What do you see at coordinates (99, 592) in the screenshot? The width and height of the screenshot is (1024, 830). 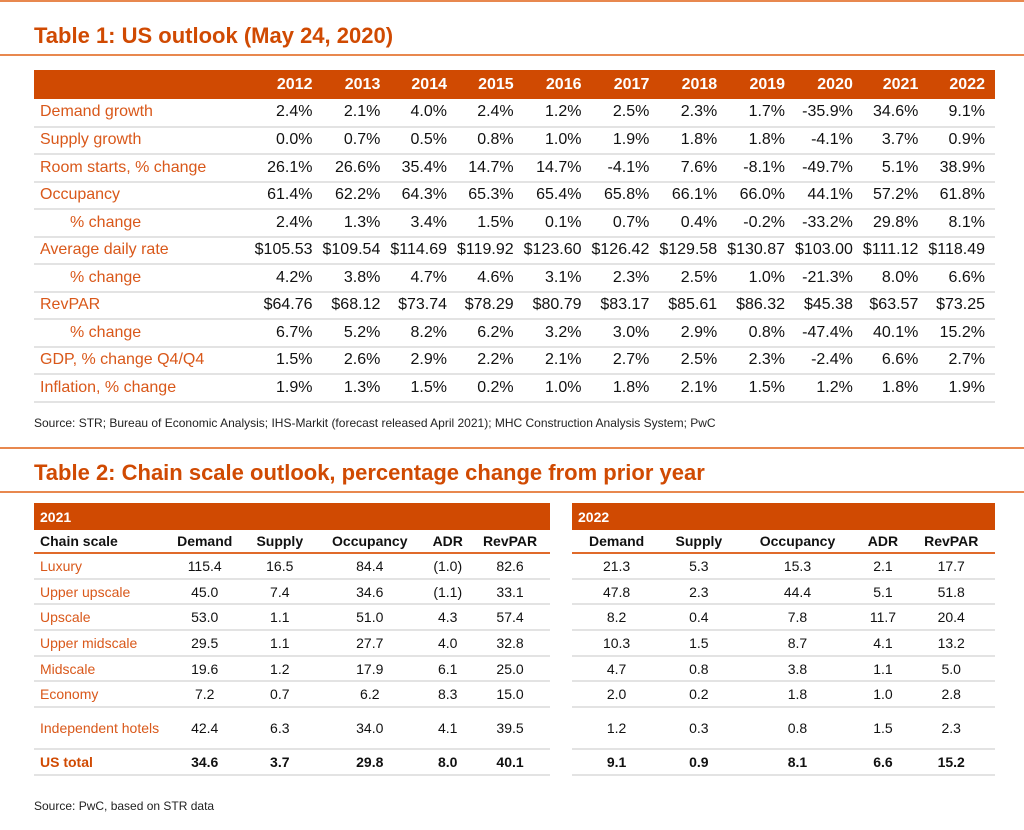 I see `row-label: Upper upscale` at bounding box center [99, 592].